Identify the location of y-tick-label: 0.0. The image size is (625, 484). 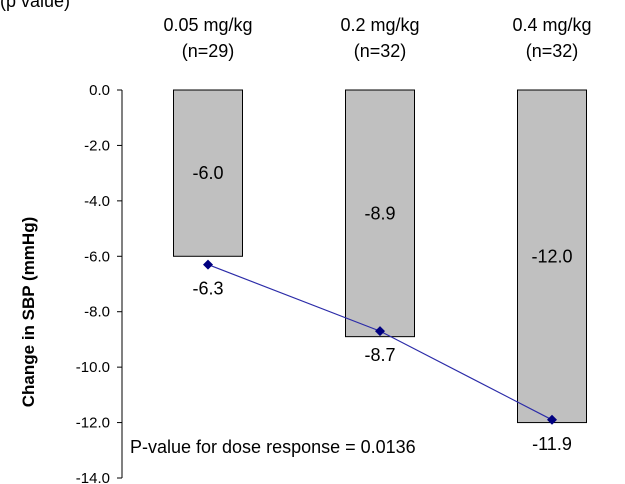
(99, 90).